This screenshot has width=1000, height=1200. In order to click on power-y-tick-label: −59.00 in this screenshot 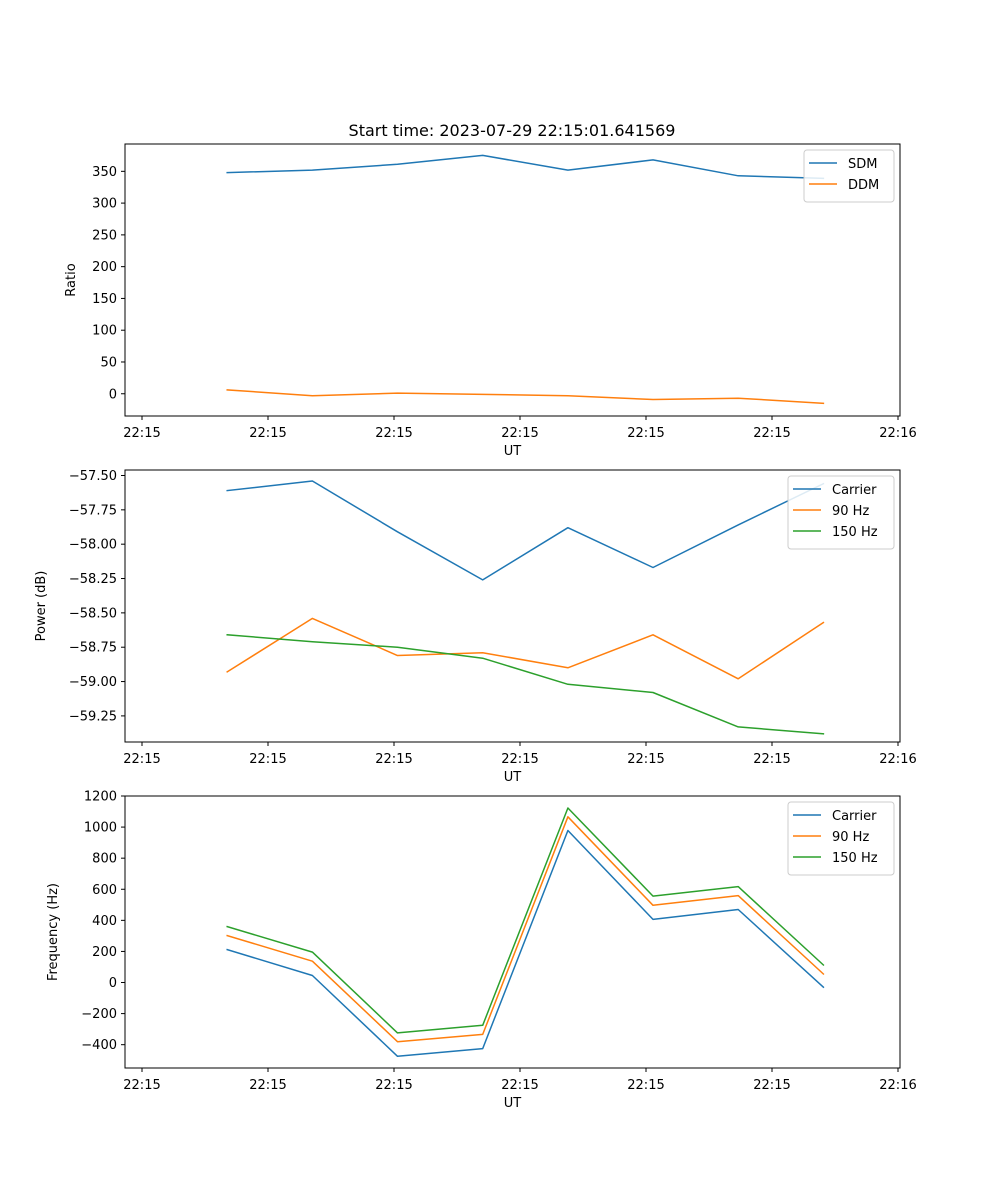, I will do `click(93, 682)`.